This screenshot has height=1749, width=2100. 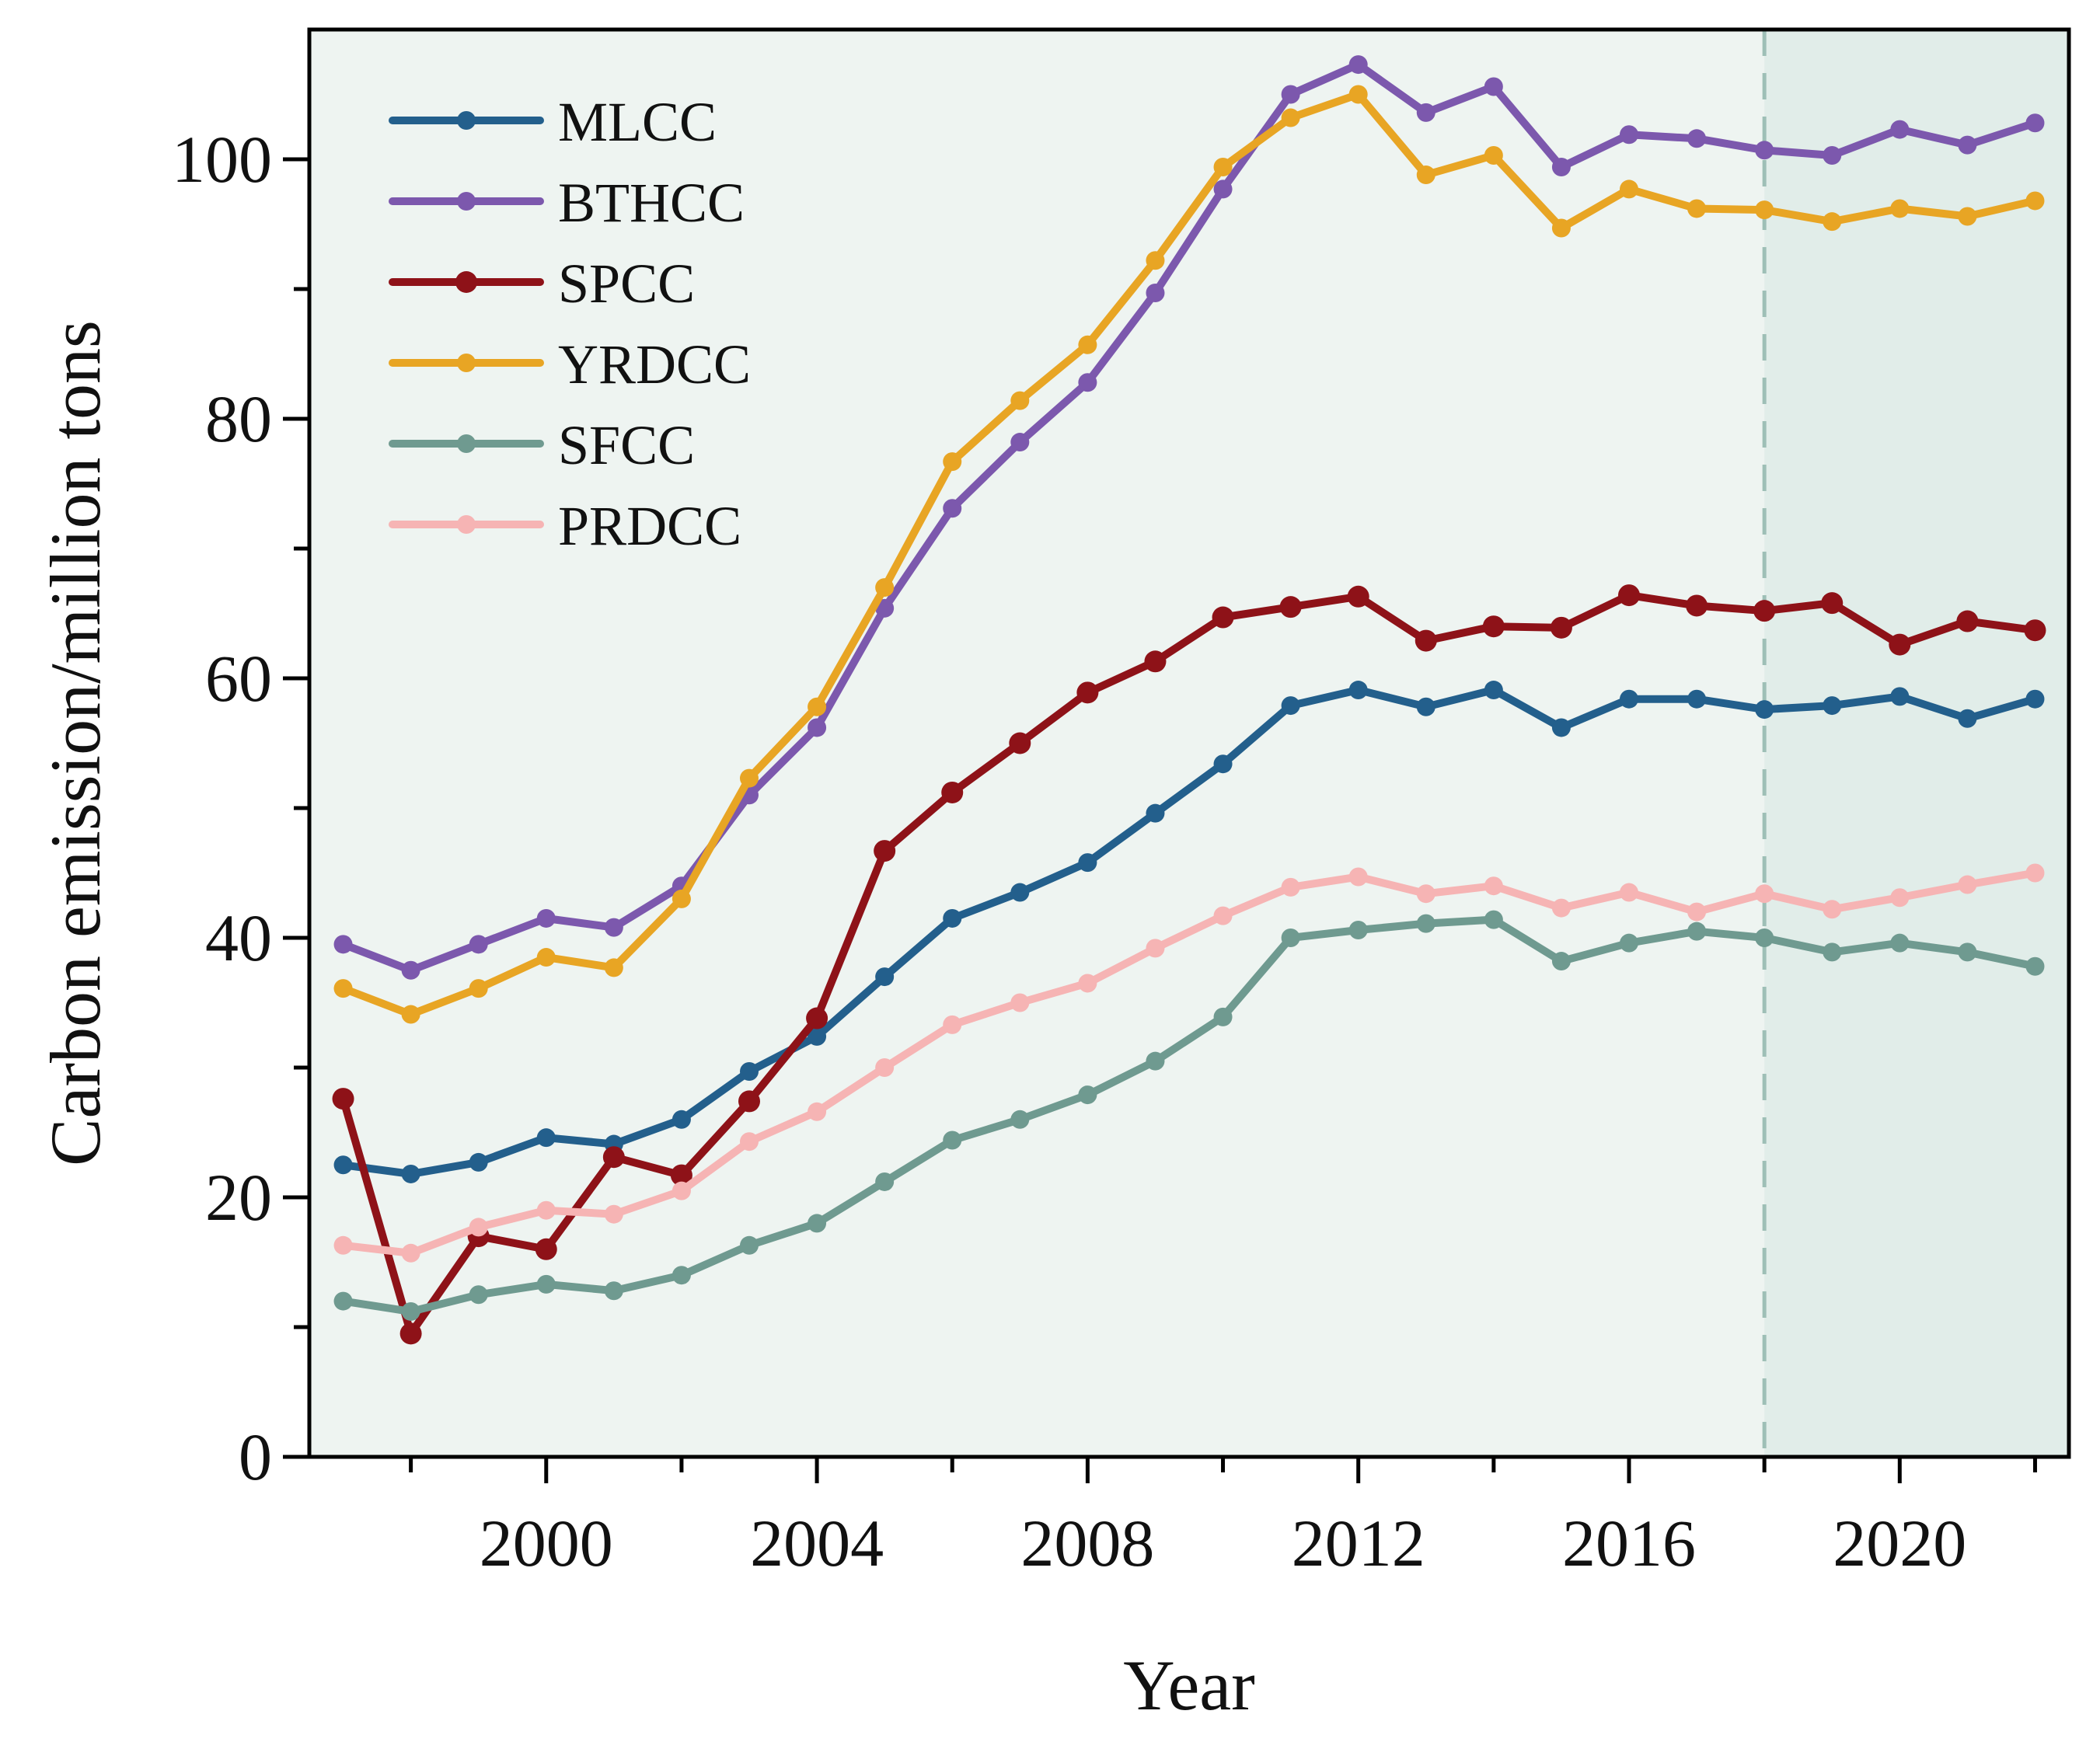 What do you see at coordinates (817, 1018) in the screenshot?
I see `data-point-spcc-2004` at bounding box center [817, 1018].